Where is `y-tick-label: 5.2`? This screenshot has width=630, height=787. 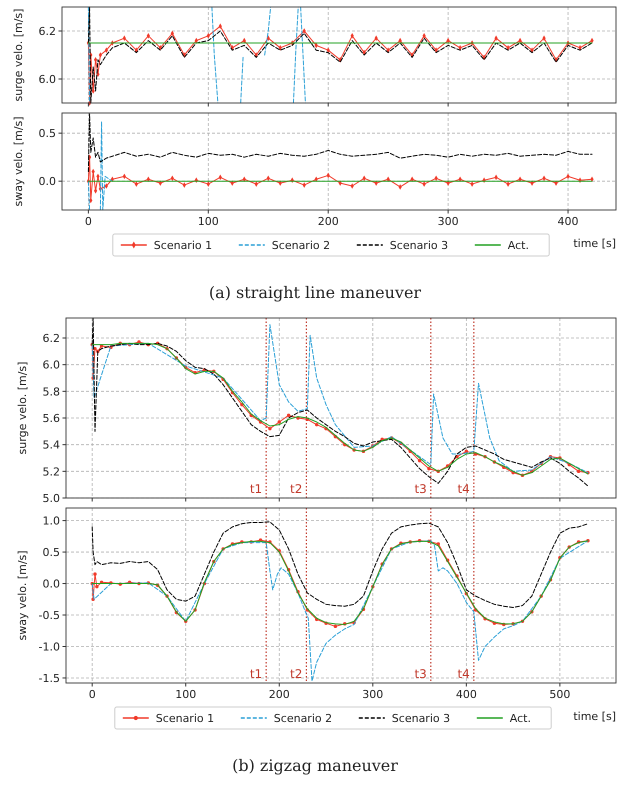 y-tick-label: 5.2 is located at coordinates (51, 471).